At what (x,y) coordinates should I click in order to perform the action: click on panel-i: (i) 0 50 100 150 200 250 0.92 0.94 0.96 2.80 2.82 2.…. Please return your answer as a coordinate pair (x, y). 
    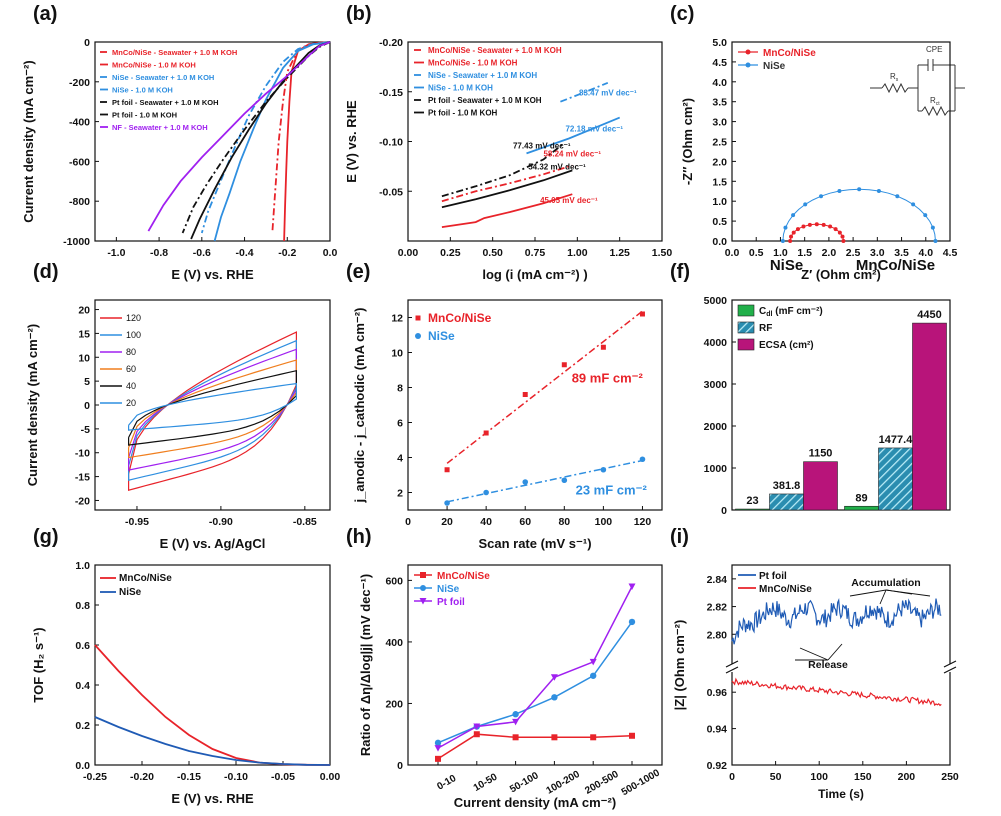
    Looking at the image, I should click on (814, 663).